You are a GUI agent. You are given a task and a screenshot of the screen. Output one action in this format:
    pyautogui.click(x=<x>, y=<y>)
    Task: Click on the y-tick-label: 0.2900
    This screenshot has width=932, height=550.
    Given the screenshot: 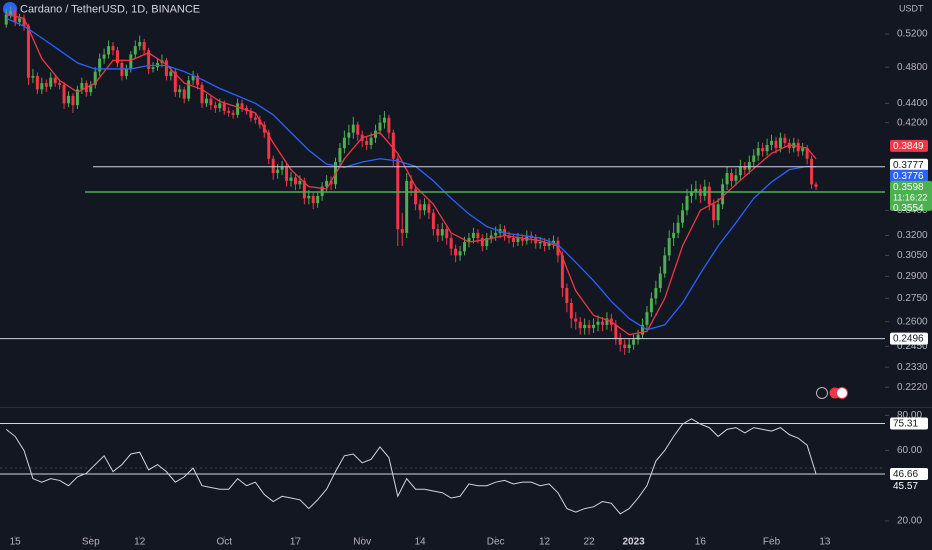 What is the action you would take?
    pyautogui.click(x=912, y=276)
    